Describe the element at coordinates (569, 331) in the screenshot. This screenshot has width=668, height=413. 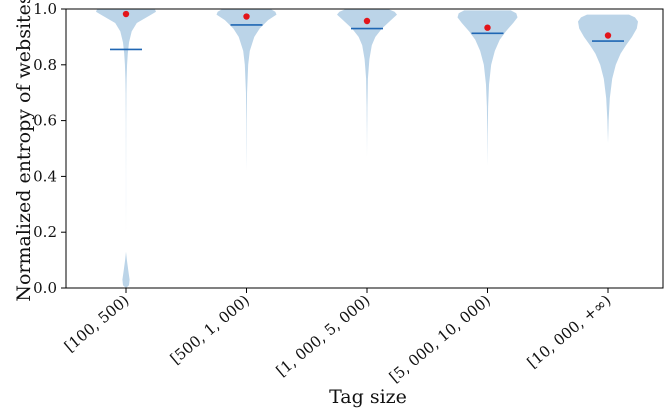
I see `x-tick-label-4: [10, 000, +∞)` at that location.